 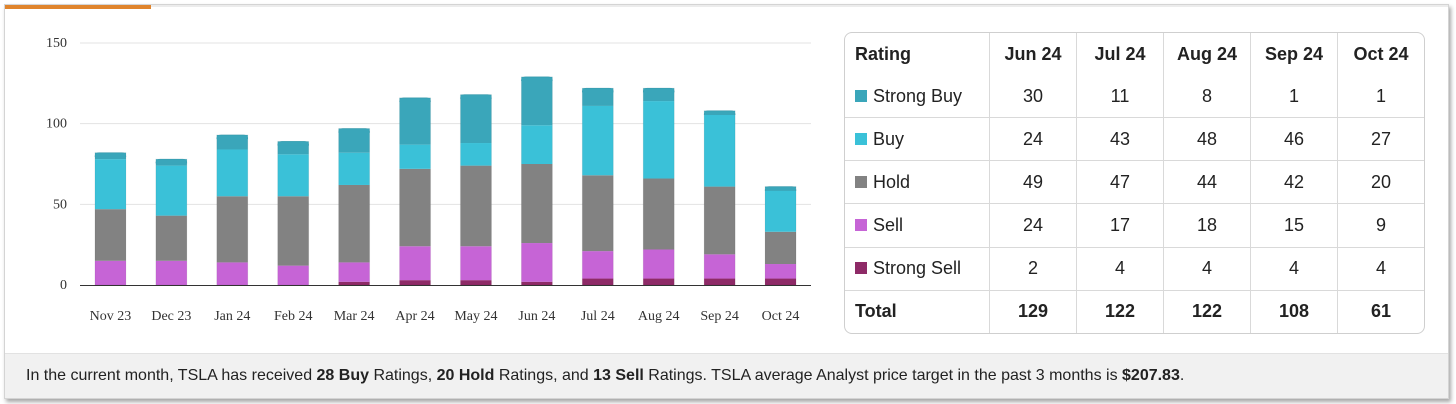 What do you see at coordinates (1381, 140) in the screenshot?
I see `rating-count-cell: 27` at bounding box center [1381, 140].